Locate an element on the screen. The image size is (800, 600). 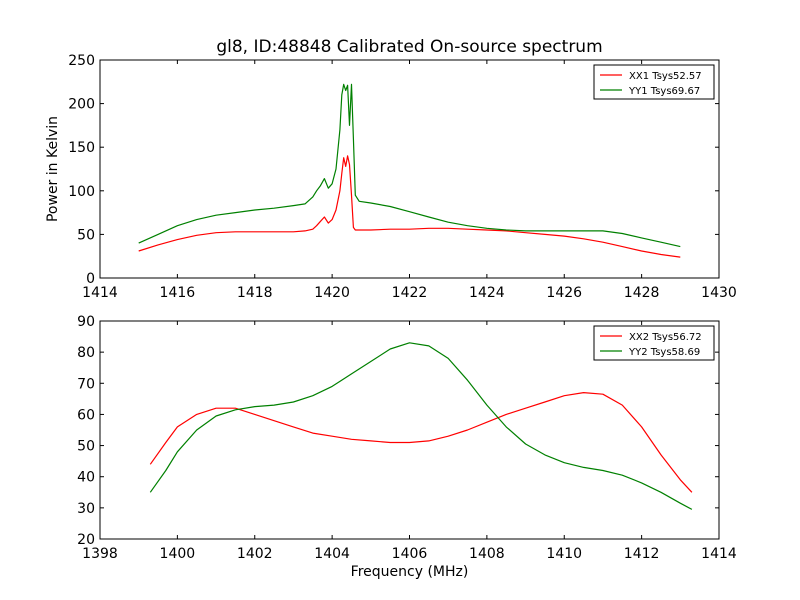
x-tick-label: 1418 is located at coordinates (255, 293).